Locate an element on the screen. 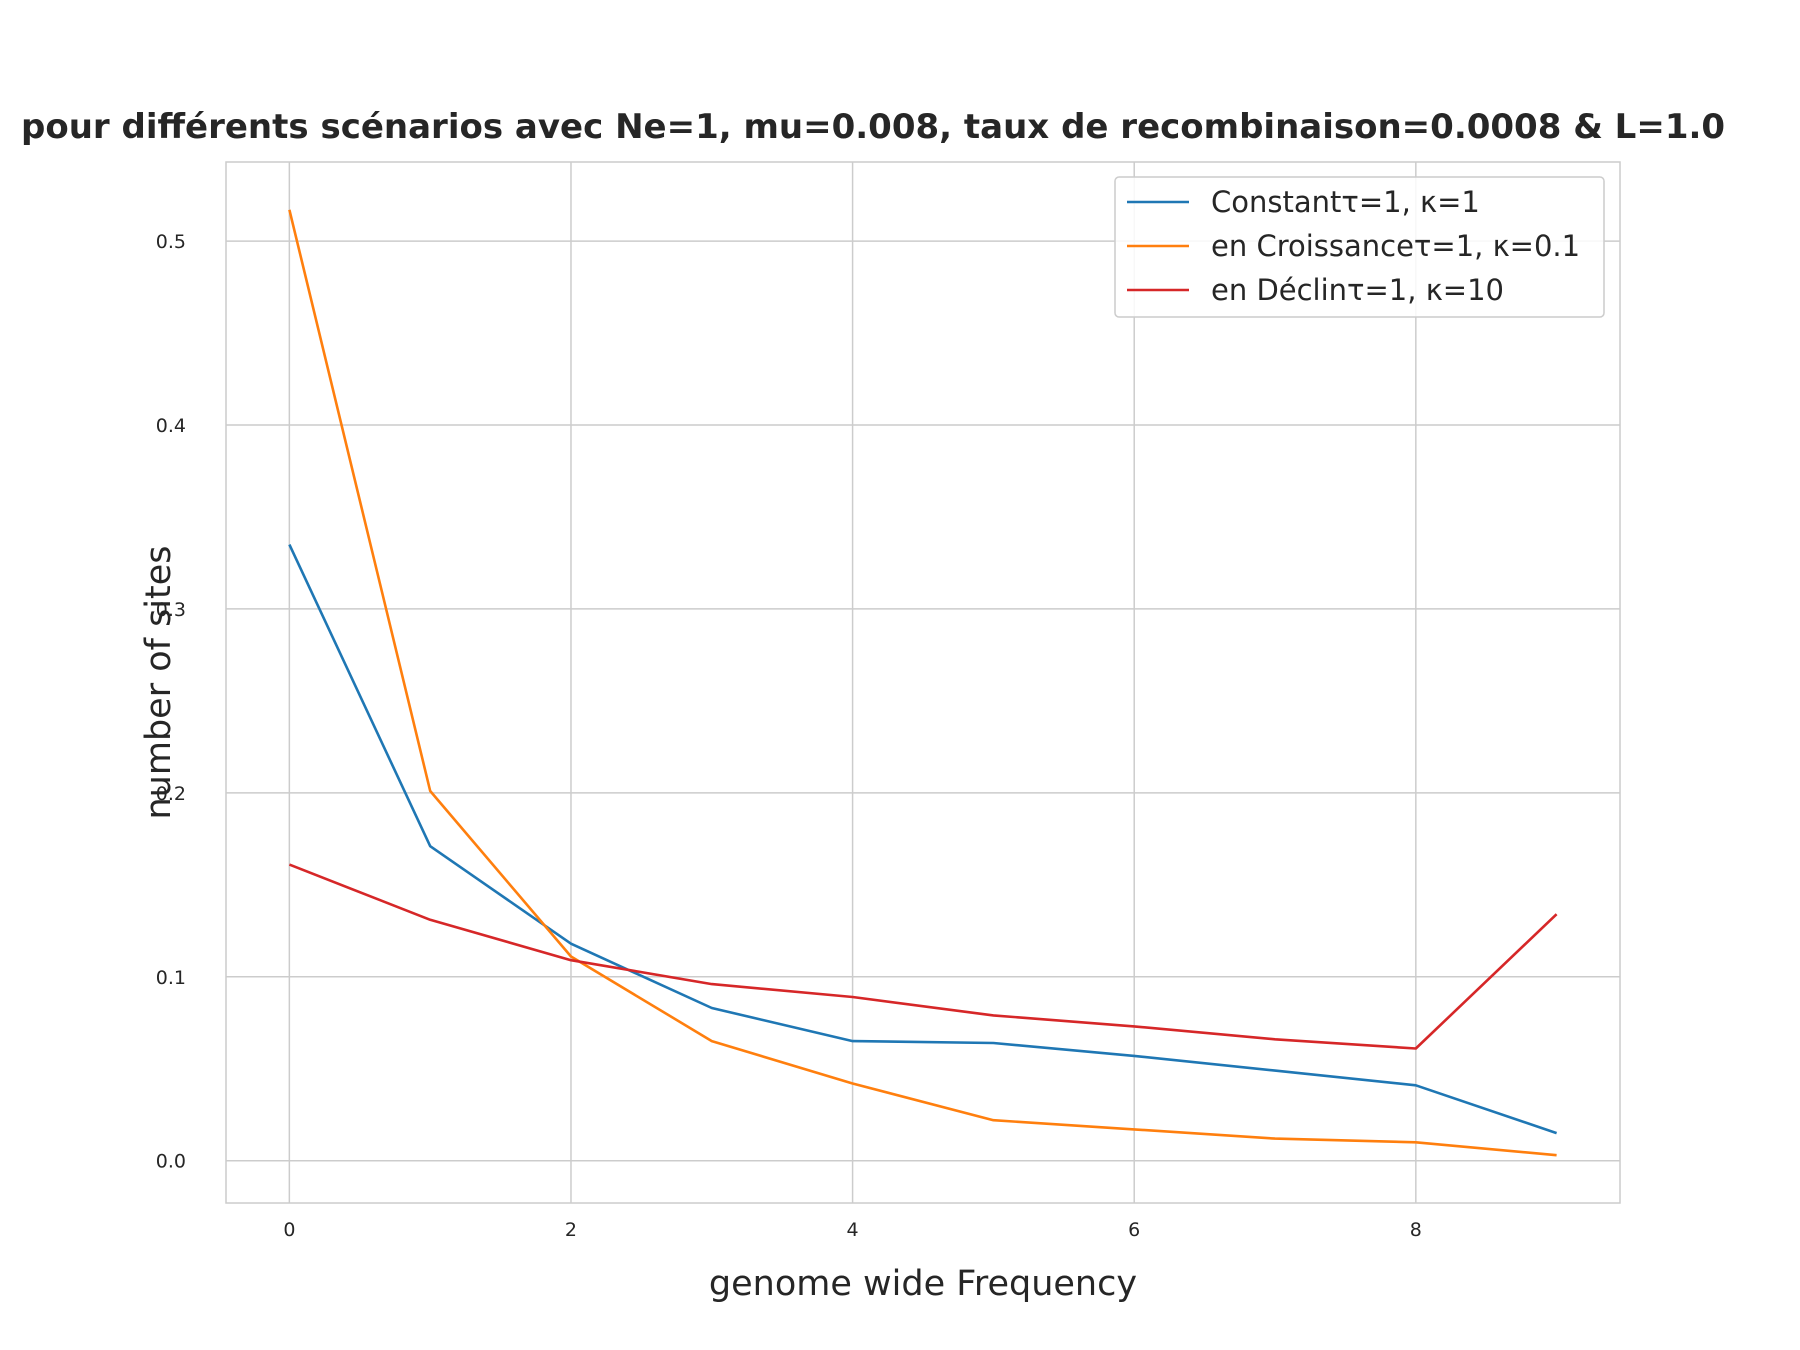 The height and width of the screenshot is (1350, 1800). x-tick-label: 2 is located at coordinates (571, 1230).